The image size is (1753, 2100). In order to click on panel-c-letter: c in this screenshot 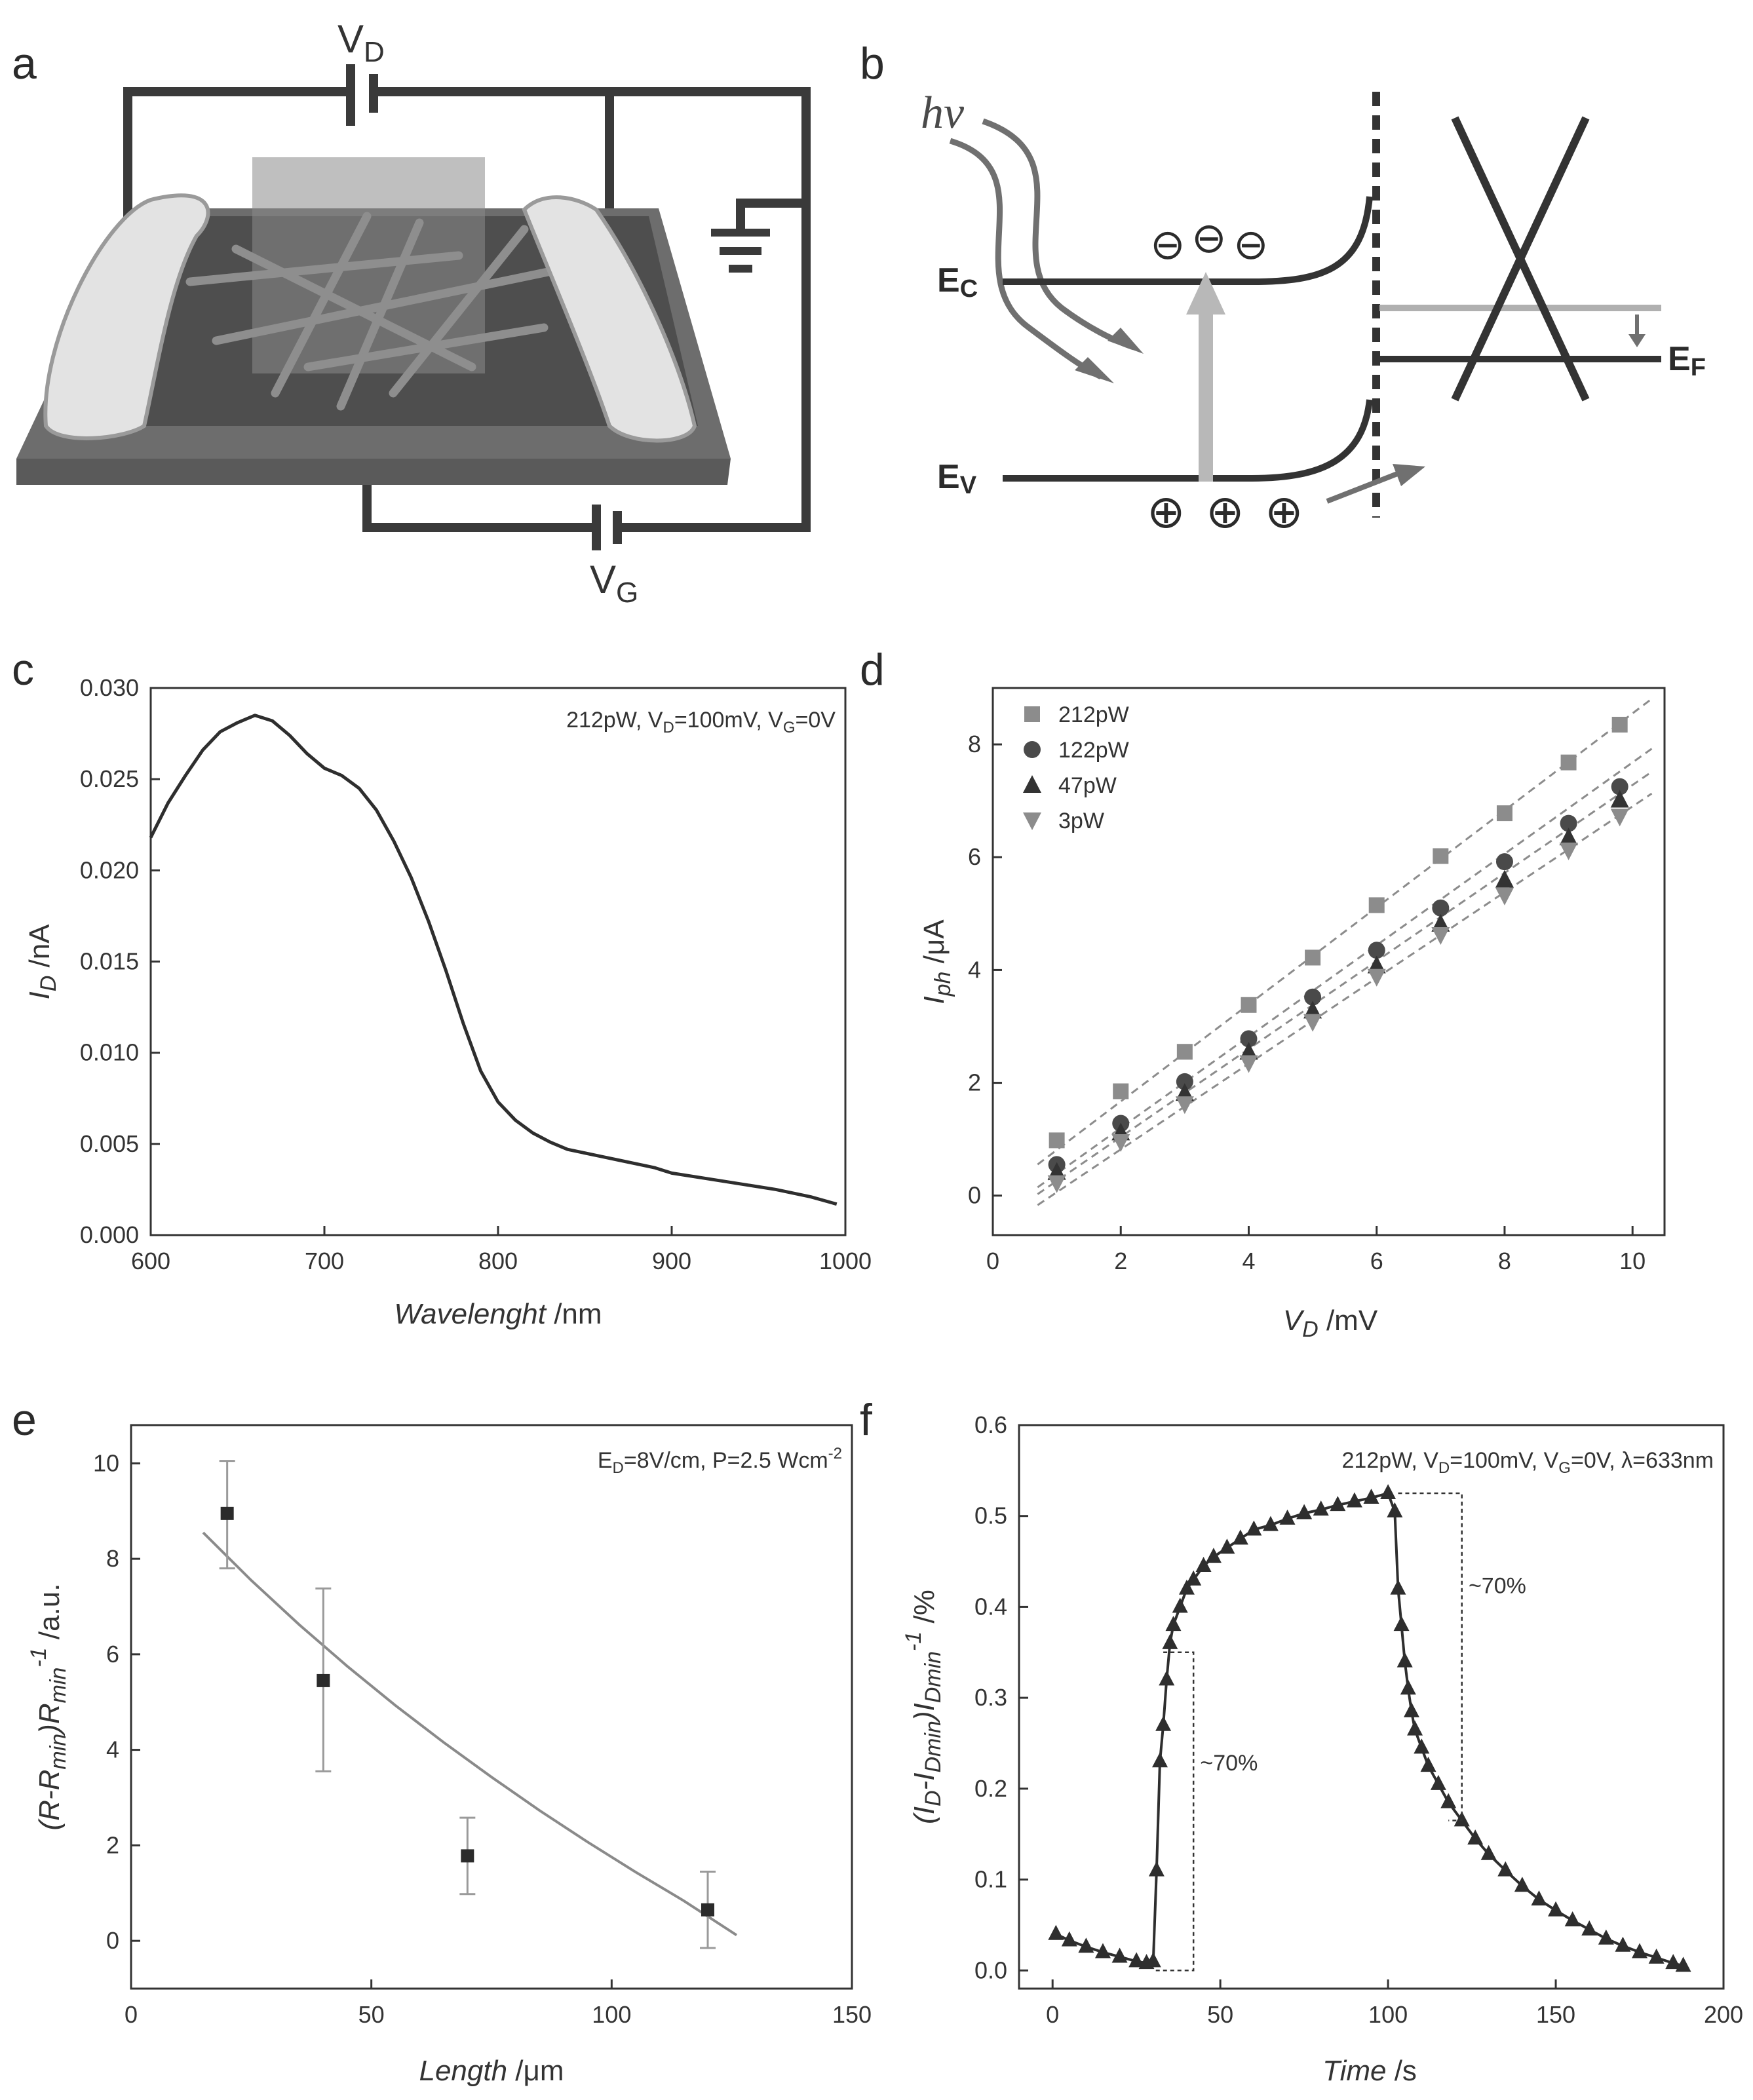, I will do `click(23, 670)`.